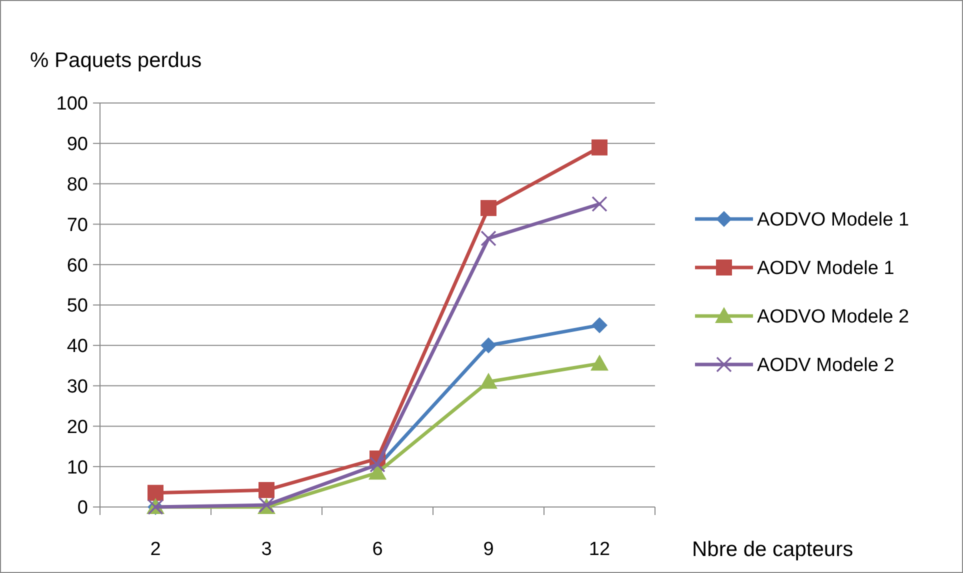 The width and height of the screenshot is (963, 573). I want to click on y-tick-label: 70, so click(77, 225).